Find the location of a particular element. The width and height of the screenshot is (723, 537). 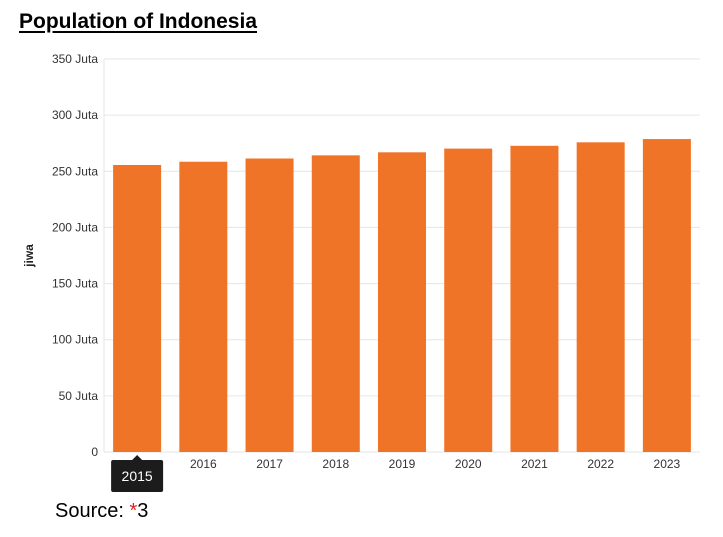

bar-2020 is located at coordinates (468, 300).